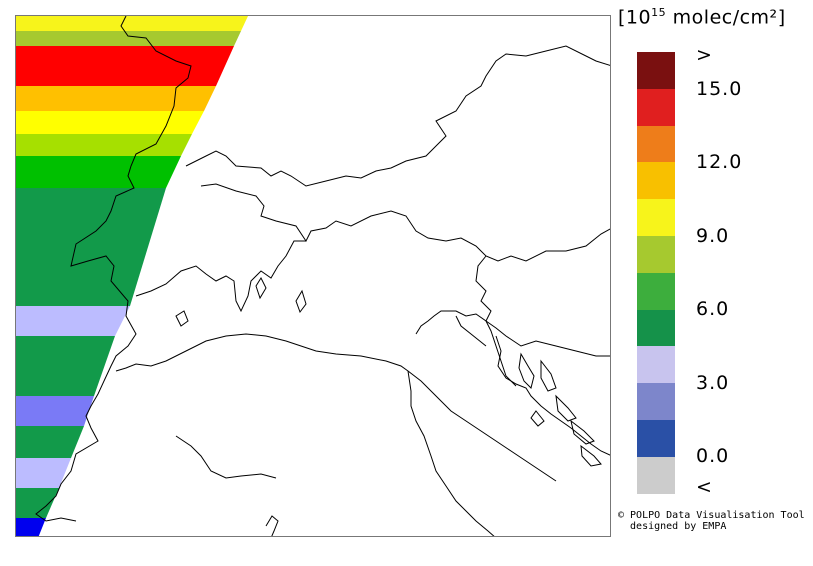  I want to click on below-range-label: <, so click(704, 487).